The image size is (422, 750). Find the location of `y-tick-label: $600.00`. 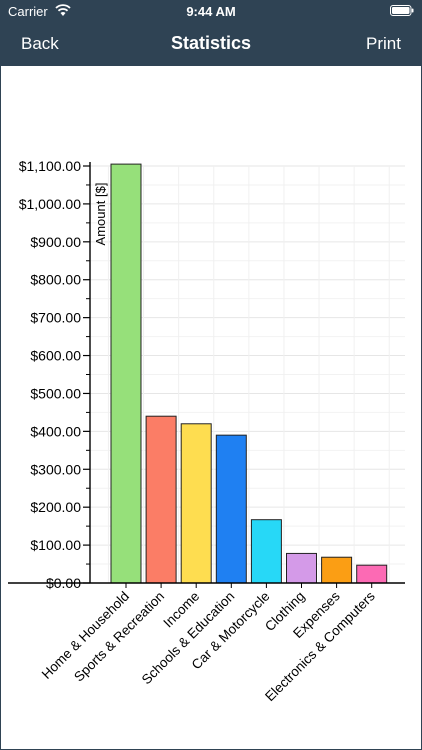

y-tick-label: $600.00 is located at coordinates (55, 356).